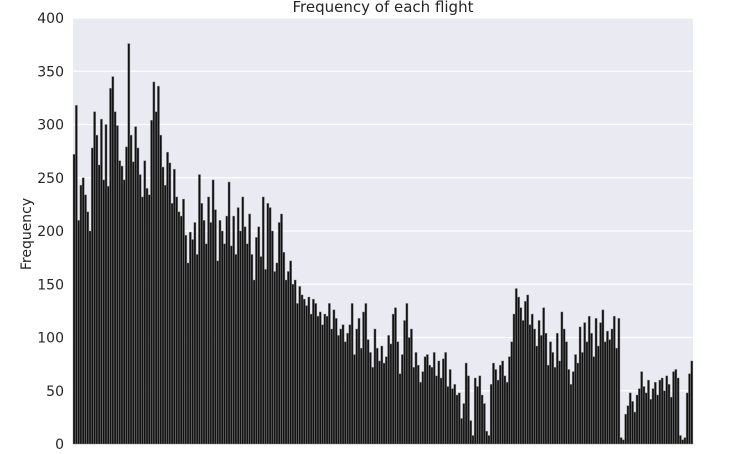  What do you see at coordinates (55, 392) in the screenshot?
I see `y-tick-label: 50` at bounding box center [55, 392].